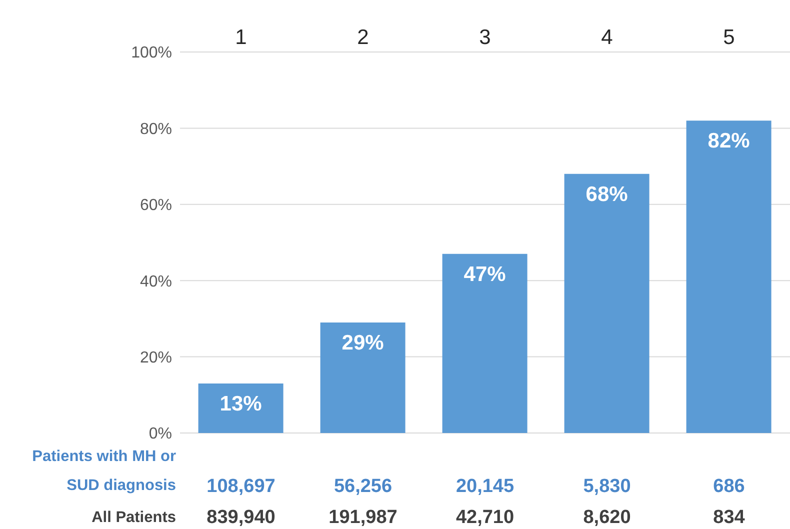 The width and height of the screenshot is (790, 529). I want to click on data-label: 68%, so click(607, 194).